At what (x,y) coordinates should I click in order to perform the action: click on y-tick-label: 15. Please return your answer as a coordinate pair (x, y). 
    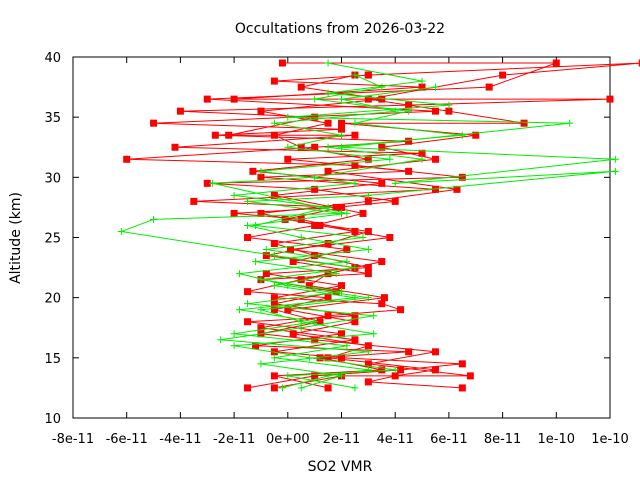
    Looking at the image, I should click on (52, 359).